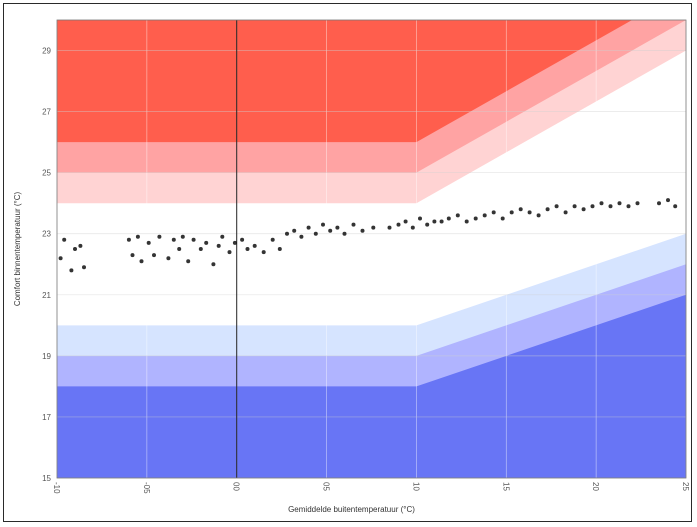  Describe the element at coordinates (685, 486) in the screenshot. I see `x-tick-label: 25` at that location.